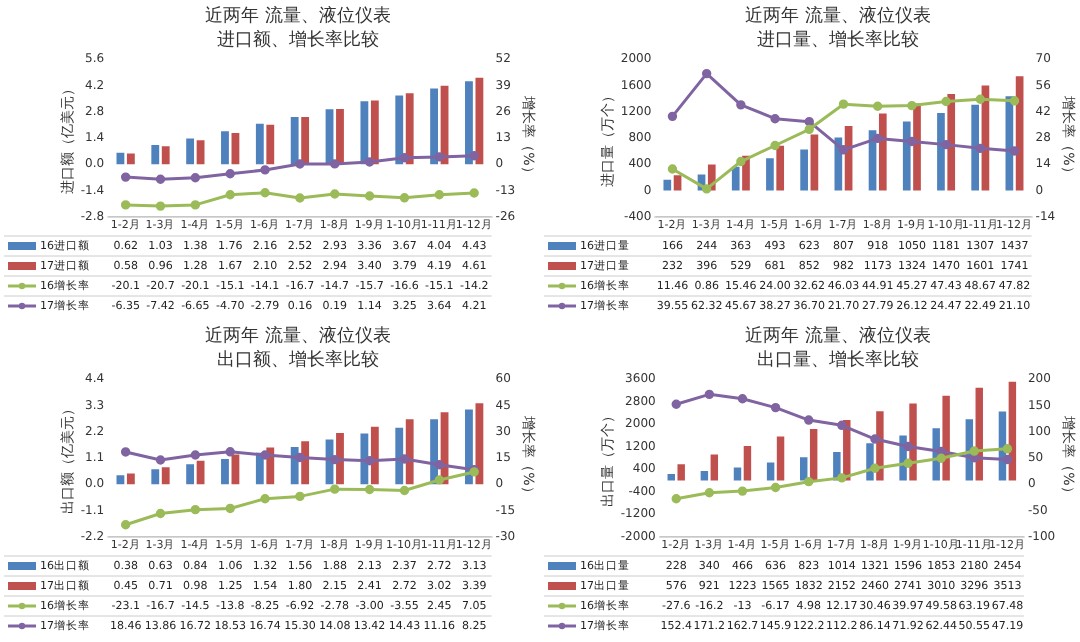 The width and height of the screenshot is (1080, 642). I want to click on chart-subtitle: 出口额、增长率比较, so click(298, 360).